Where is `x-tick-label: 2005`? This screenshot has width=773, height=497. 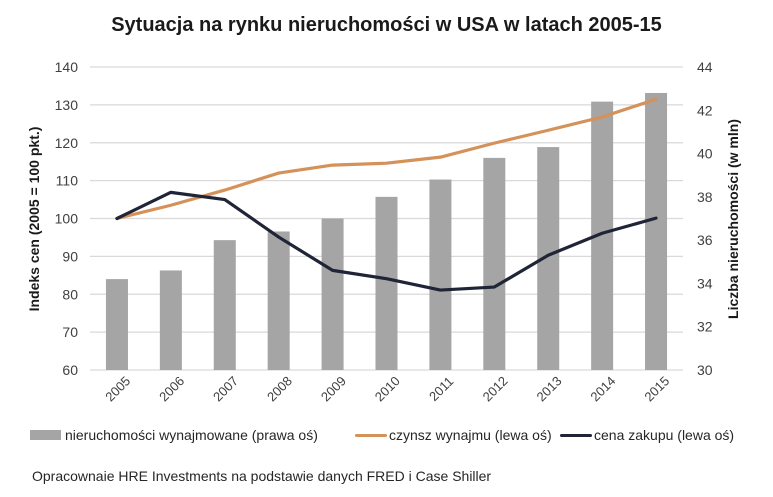 x-tick-label: 2005 is located at coordinates (117, 388).